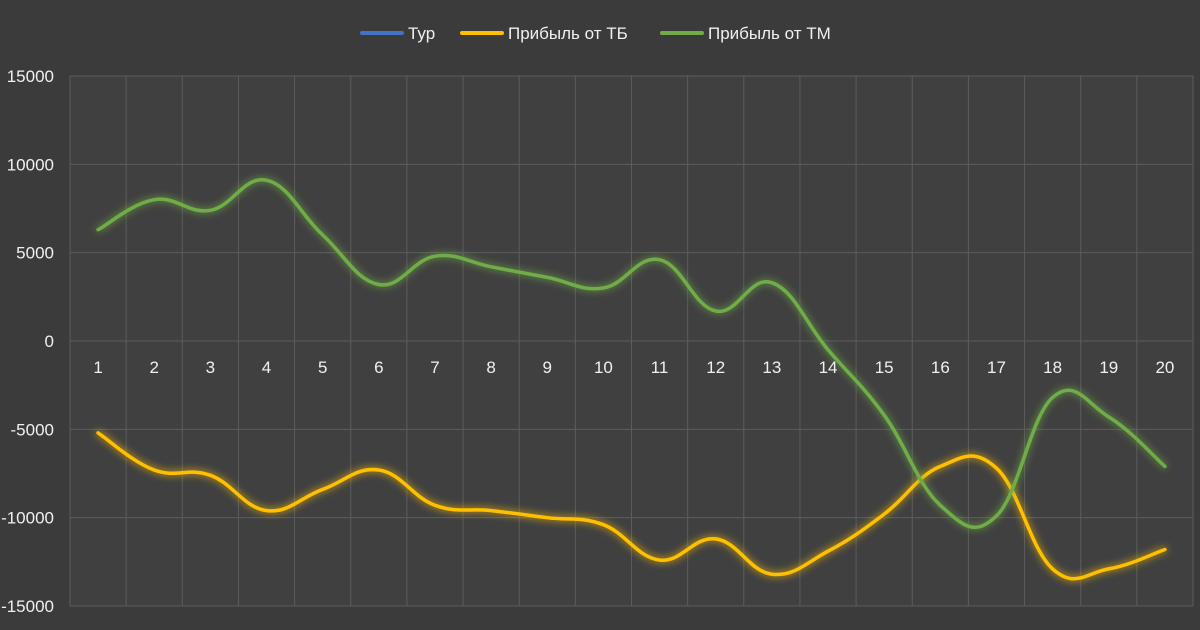 The image size is (1200, 630). What do you see at coordinates (940, 367) in the screenshot?
I see `x-tick-label: 16` at bounding box center [940, 367].